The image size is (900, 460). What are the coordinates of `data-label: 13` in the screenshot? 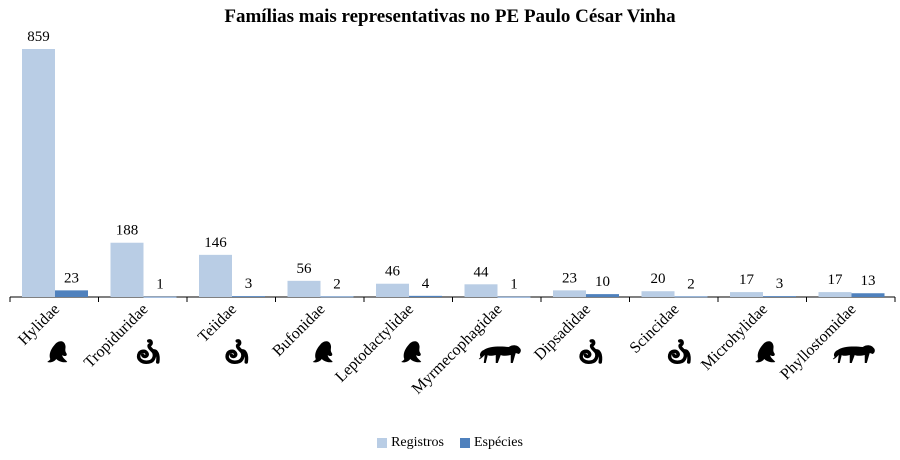 It's located at (868, 281).